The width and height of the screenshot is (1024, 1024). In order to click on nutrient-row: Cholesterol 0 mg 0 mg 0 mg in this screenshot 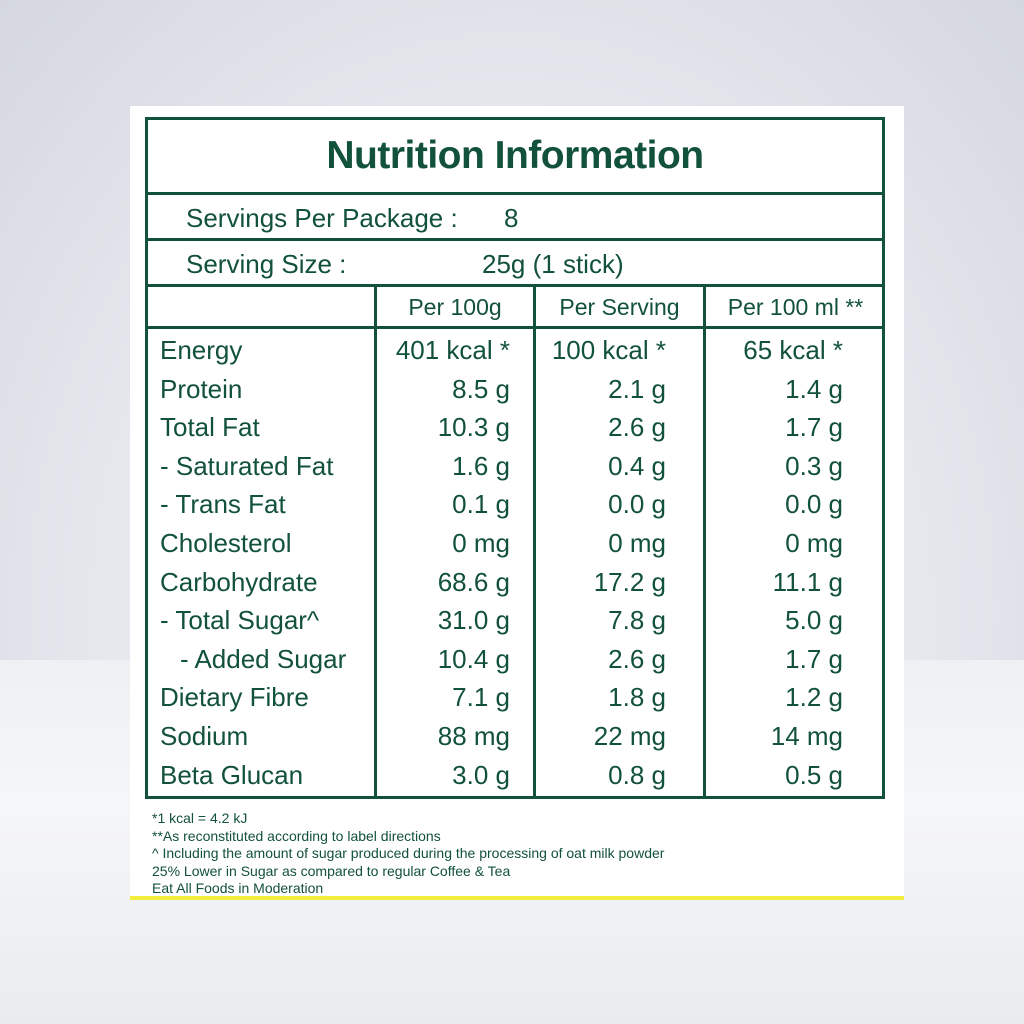, I will do `click(515, 547)`.